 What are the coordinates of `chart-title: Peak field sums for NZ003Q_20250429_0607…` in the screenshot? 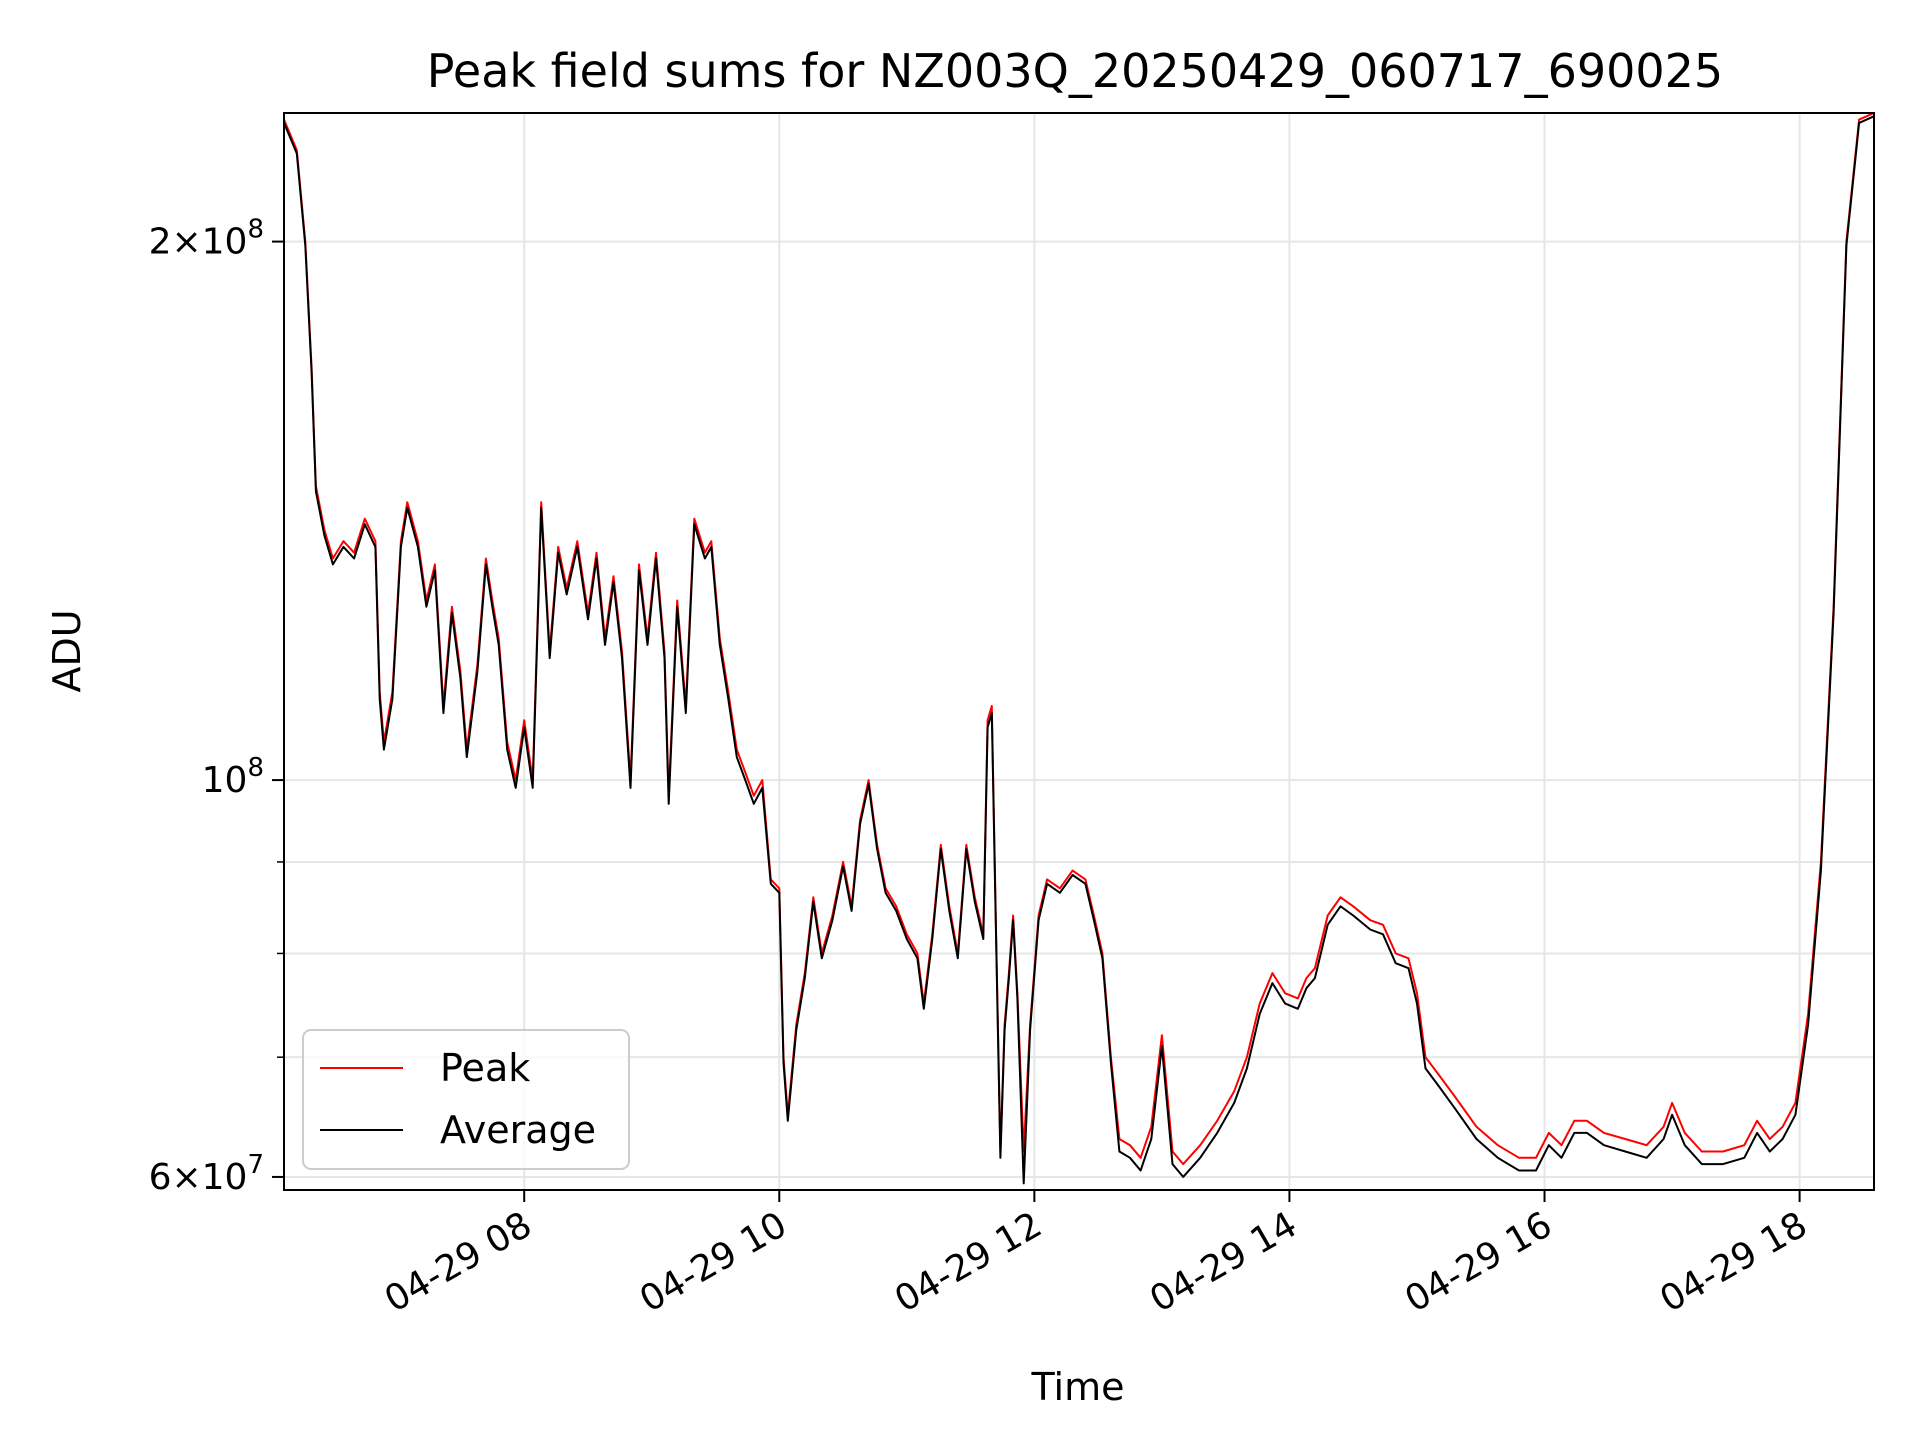 It's located at (1075, 71).